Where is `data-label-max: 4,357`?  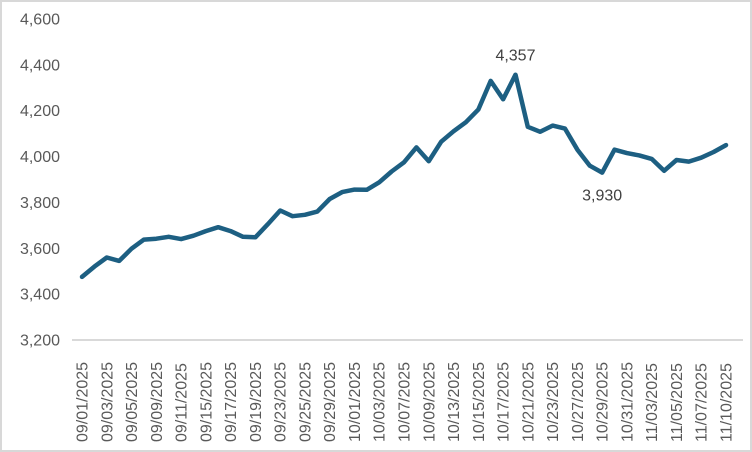 data-label-max: 4,357 is located at coordinates (515, 56).